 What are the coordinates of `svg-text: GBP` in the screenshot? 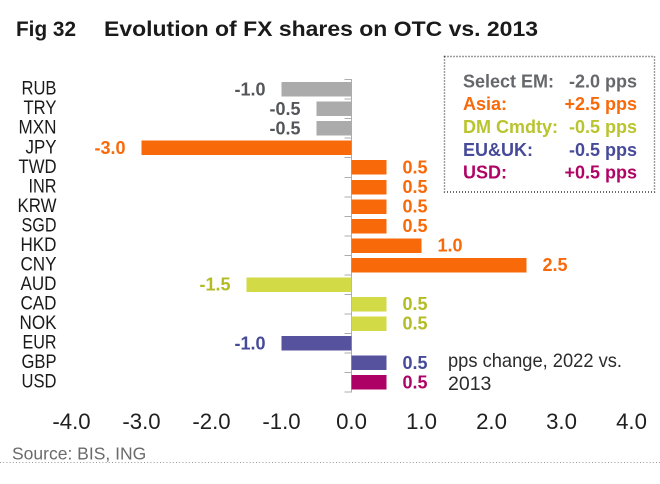 It's located at (39, 362).